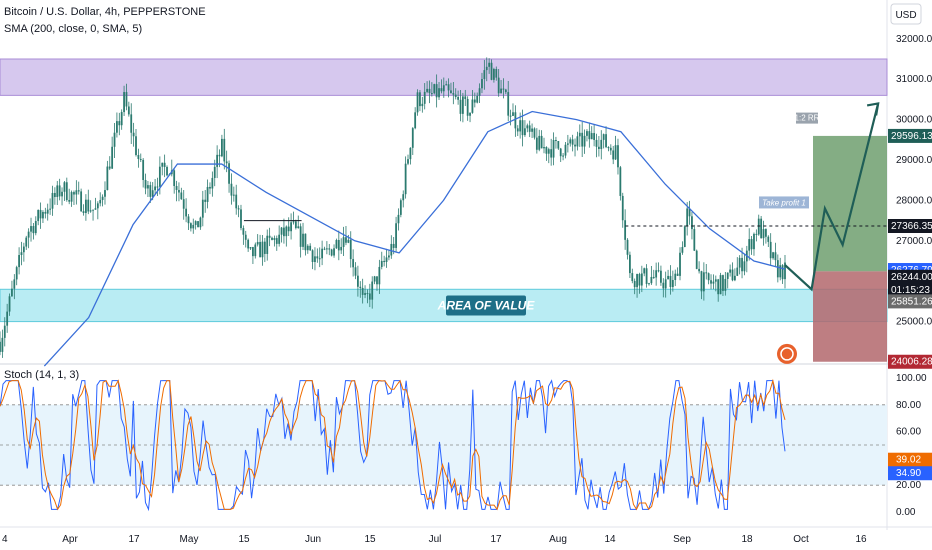 The width and height of the screenshot is (932, 550). Describe the element at coordinates (496, 539) in the screenshot. I see `time-tick-label: 17` at that location.